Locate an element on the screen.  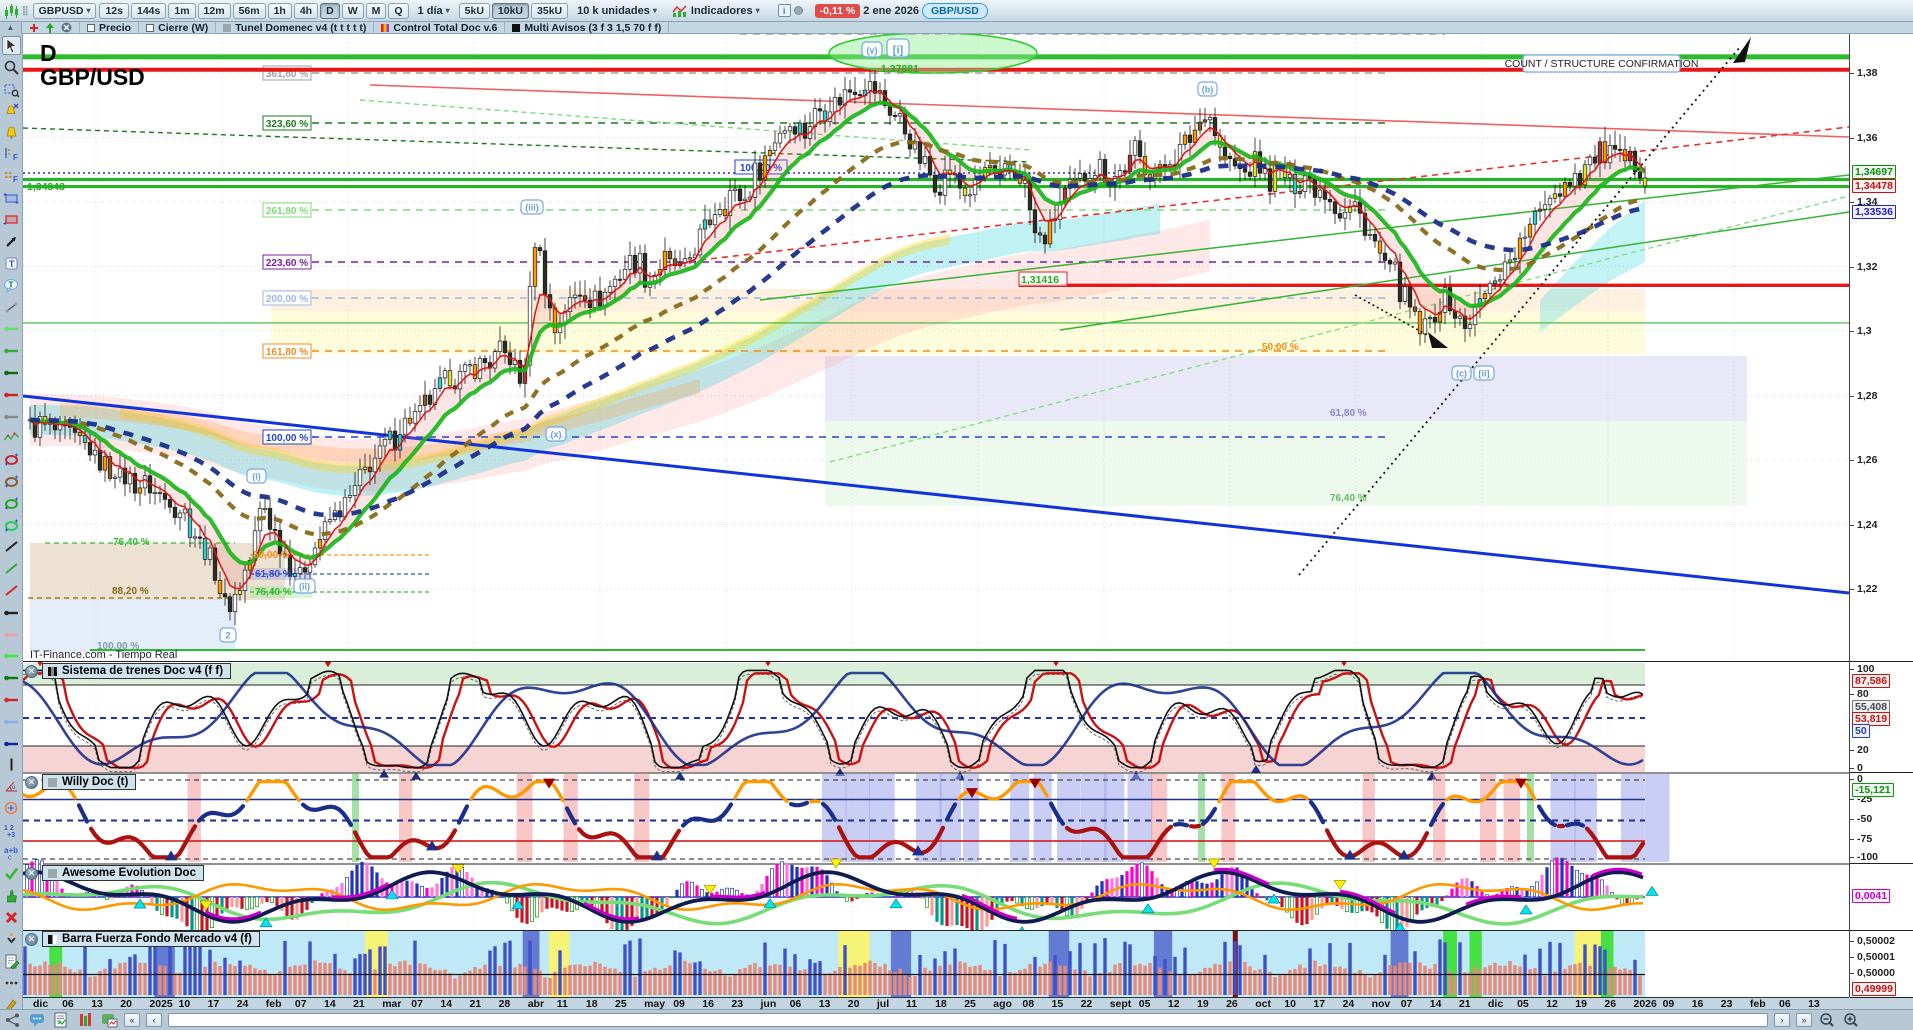
alarm-icon is located at coordinates (11, 132).